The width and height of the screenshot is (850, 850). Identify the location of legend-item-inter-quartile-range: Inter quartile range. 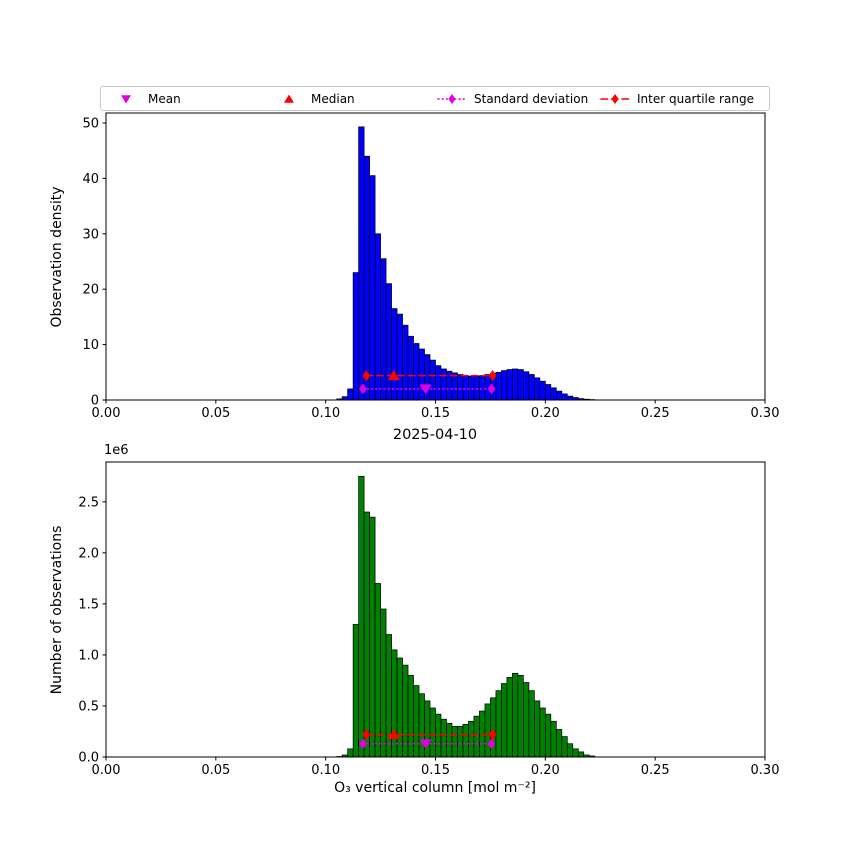
(679, 99).